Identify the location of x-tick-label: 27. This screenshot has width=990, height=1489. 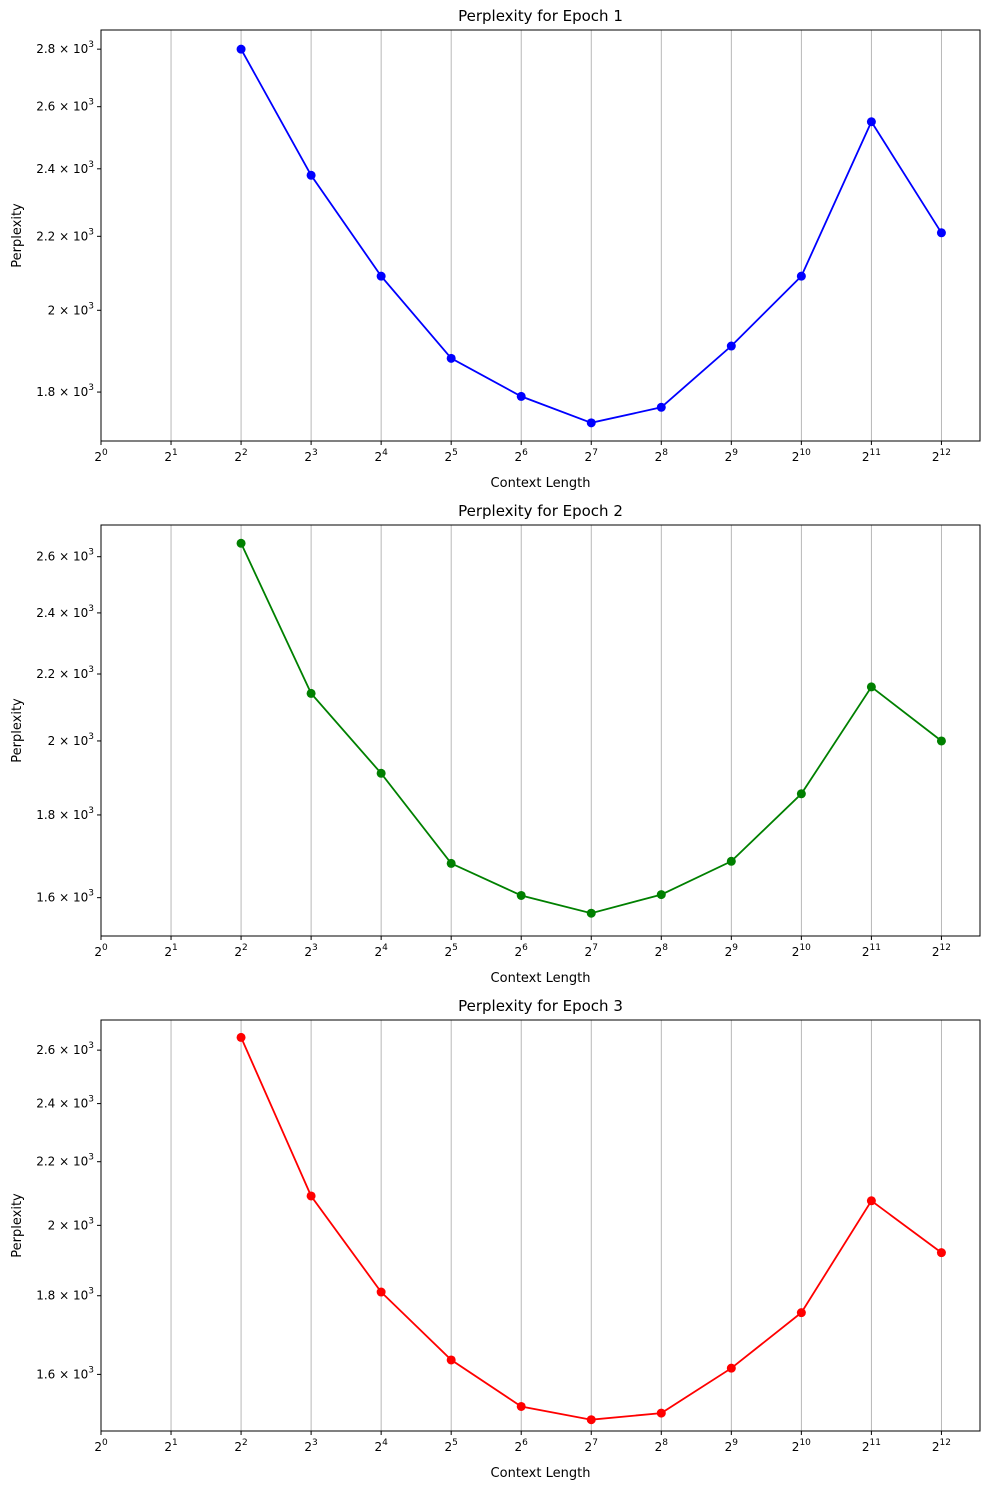
(591, 456).